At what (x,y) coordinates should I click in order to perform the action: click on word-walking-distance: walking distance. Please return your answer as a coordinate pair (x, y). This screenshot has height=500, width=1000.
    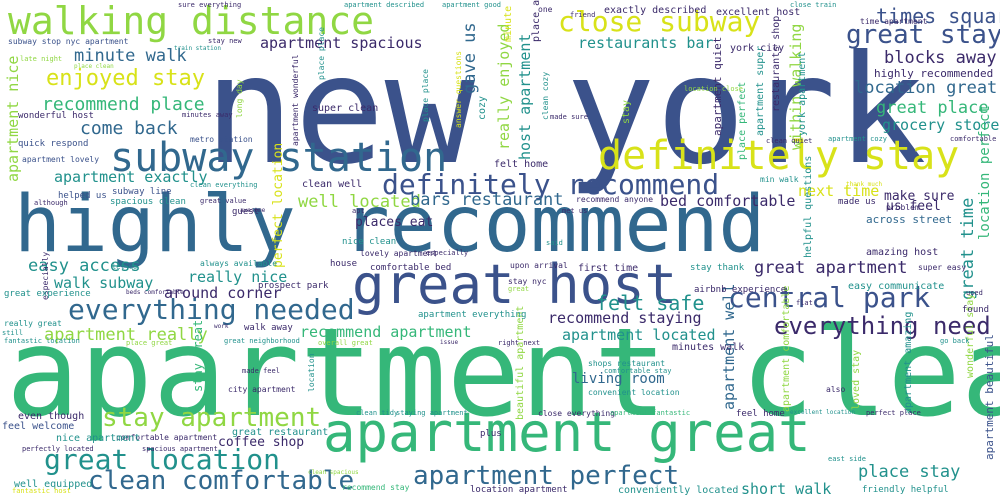
    Looking at the image, I should click on (191, 21).